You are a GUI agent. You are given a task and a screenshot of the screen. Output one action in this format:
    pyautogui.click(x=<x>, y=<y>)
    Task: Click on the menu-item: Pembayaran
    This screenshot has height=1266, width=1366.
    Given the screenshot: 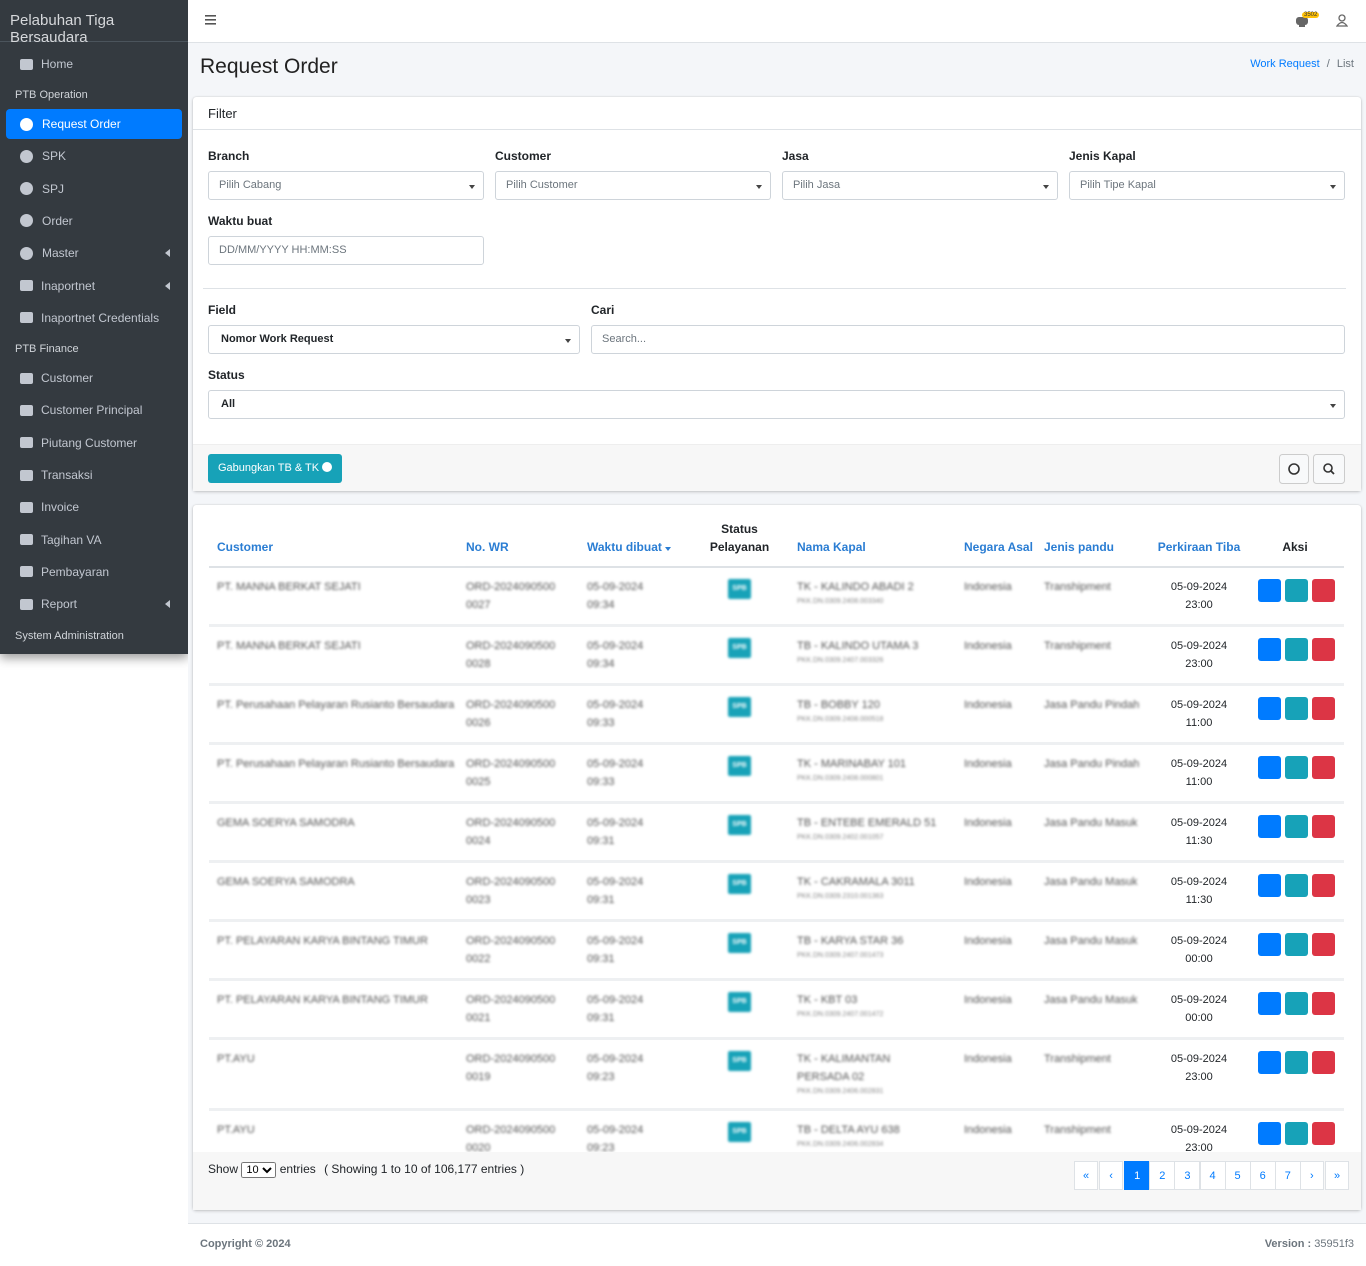 What is the action you would take?
    pyautogui.click(x=94, y=572)
    